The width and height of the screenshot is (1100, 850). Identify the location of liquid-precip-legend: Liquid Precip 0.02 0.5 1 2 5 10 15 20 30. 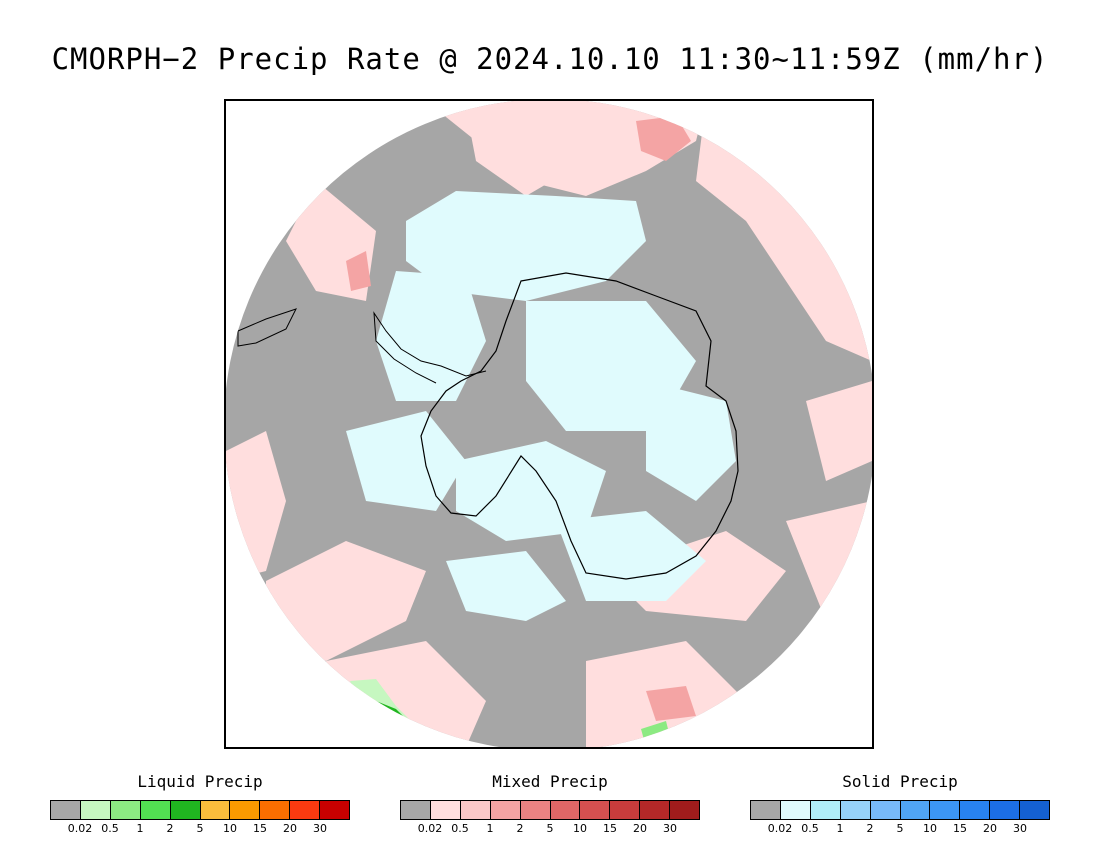
(200, 803).